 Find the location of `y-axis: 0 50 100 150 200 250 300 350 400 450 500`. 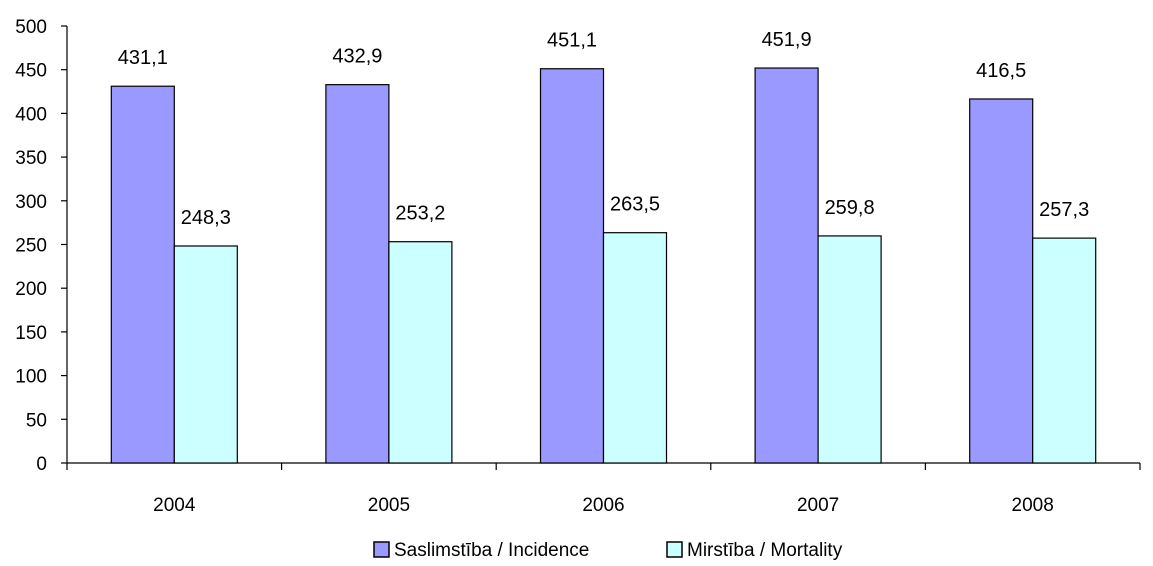

y-axis: 0 50 100 150 200 250 300 350 400 450 500 is located at coordinates (41, 246).